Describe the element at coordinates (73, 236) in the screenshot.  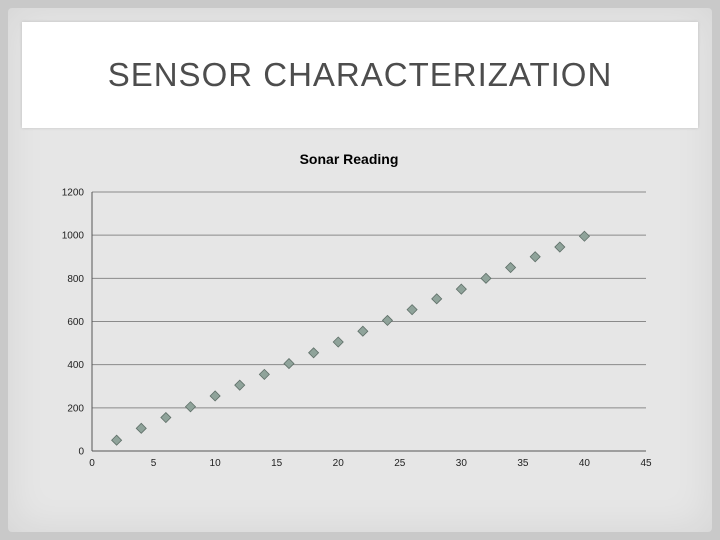
I see `y-tick-label: 1000` at that location.